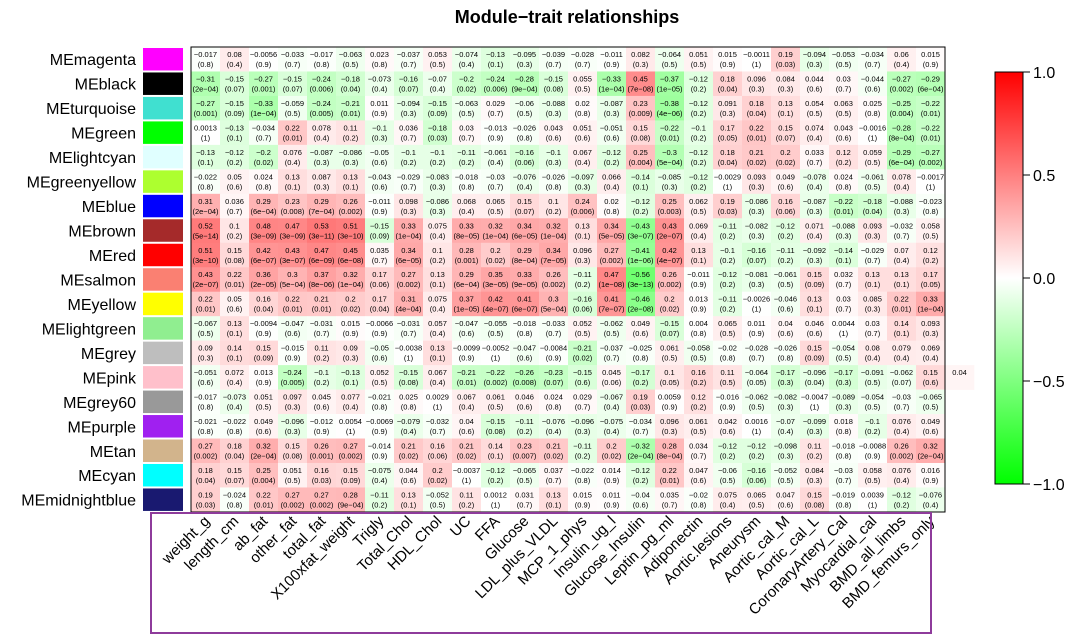  What do you see at coordinates (263, 323) in the screenshot?
I see `cell-correlation-label: −0.0094` at bounding box center [263, 323].